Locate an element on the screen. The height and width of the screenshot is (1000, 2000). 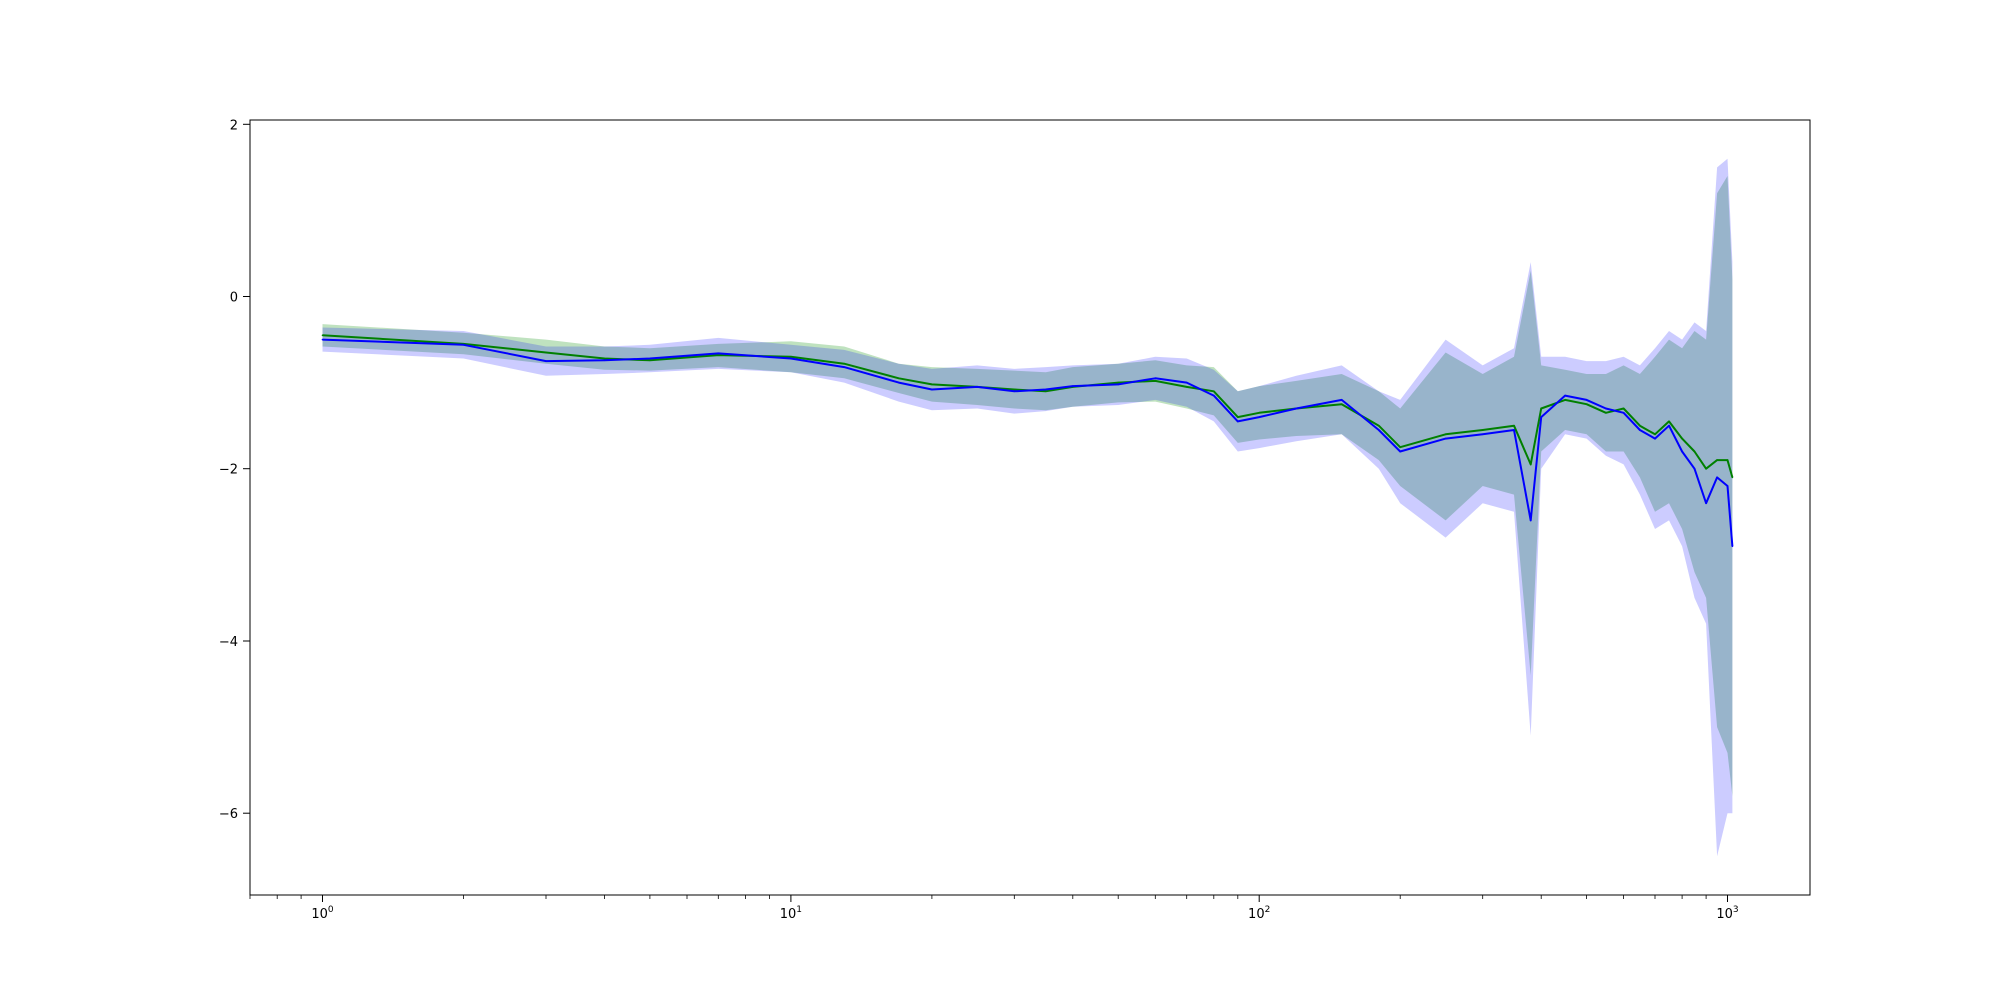
x-tick-label: 10¹ is located at coordinates (791, 913).